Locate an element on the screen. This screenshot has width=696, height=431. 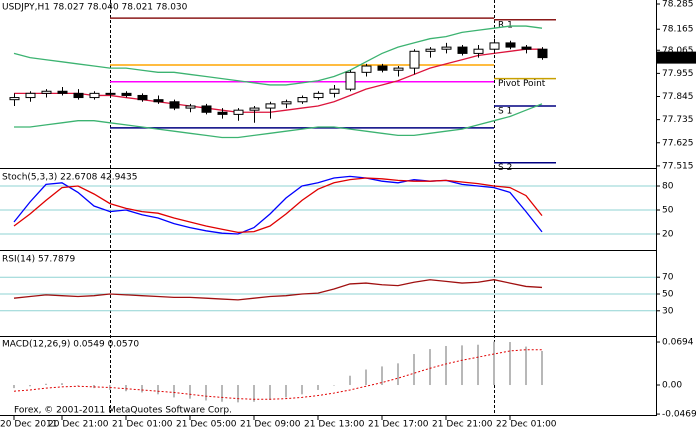
x-tick-label: 20 Dec 21:00 is located at coordinates (78, 425).